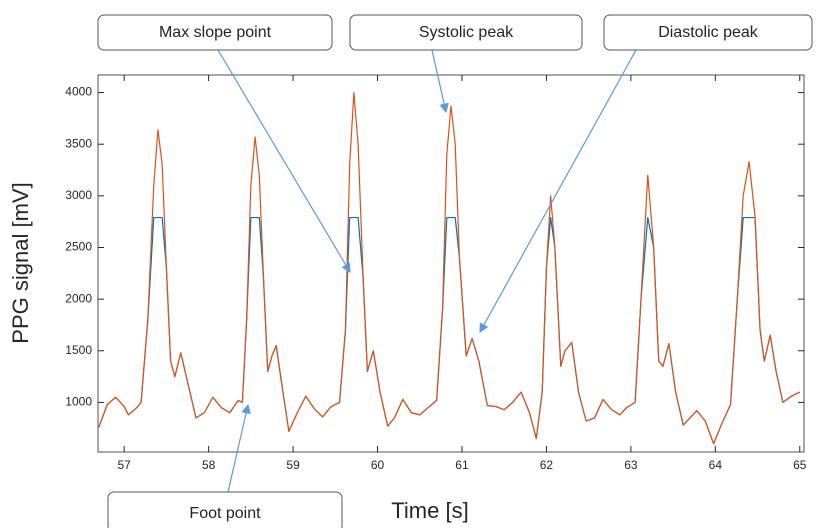  What do you see at coordinates (547, 465) in the screenshot?
I see `x-tick-label: 62` at bounding box center [547, 465].